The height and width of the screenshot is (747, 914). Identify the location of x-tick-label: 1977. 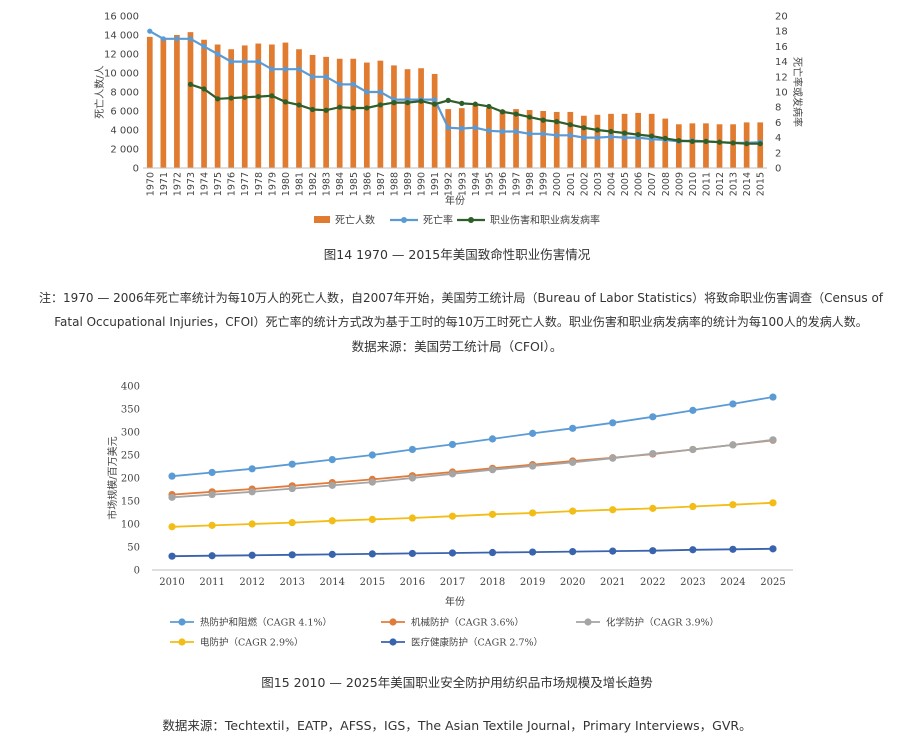
(245, 184).